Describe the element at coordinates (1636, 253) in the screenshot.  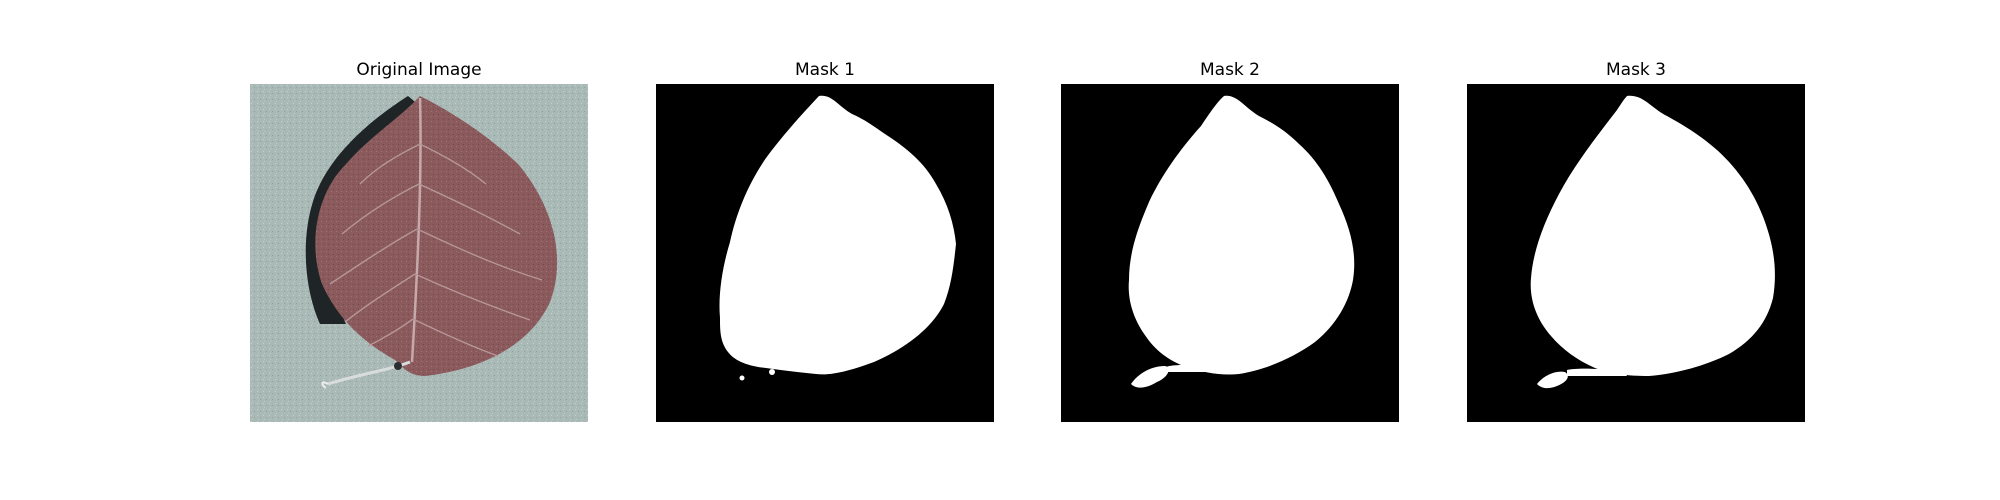
I see `mask-3-image` at that location.